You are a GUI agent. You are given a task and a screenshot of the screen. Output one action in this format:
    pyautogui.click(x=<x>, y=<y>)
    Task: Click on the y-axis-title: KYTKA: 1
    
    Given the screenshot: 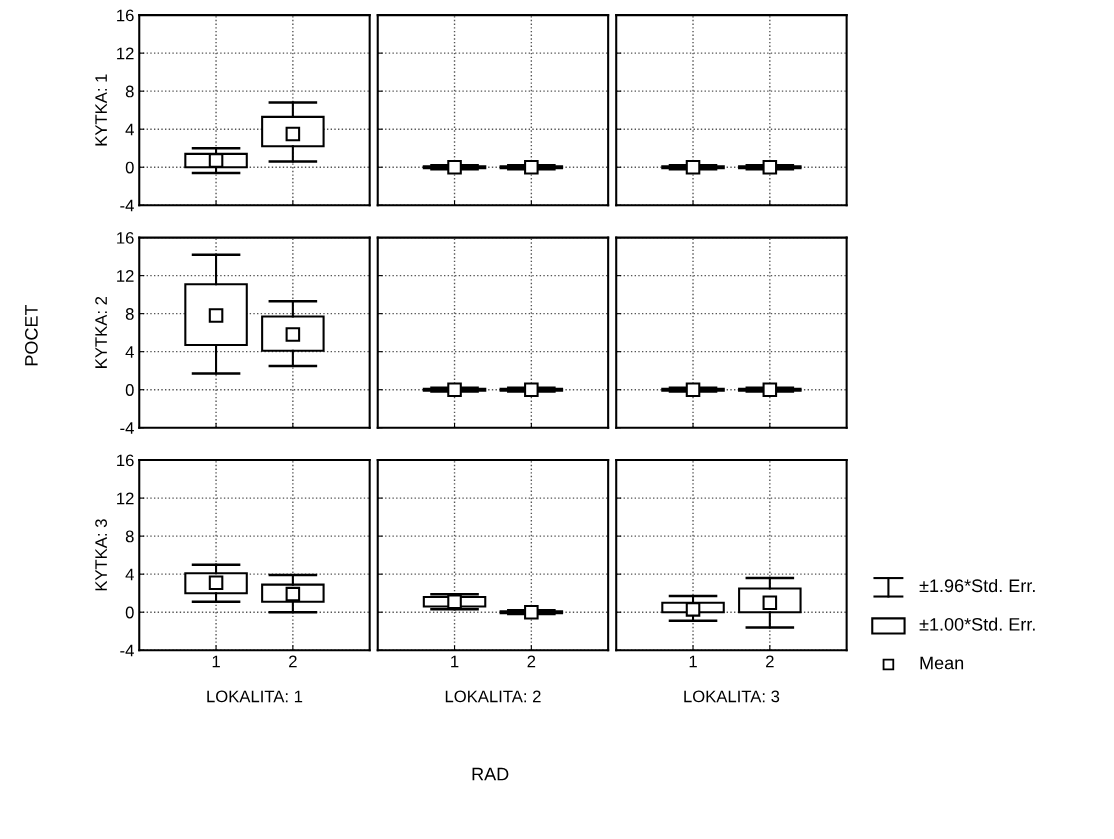 What is the action you would take?
    pyautogui.click(x=101, y=110)
    